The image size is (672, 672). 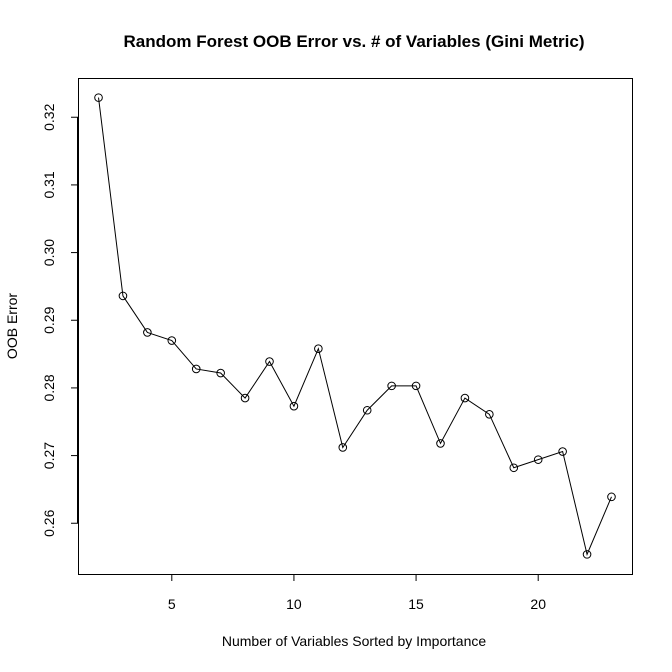 I want to click on y-tick-label: 0.26, so click(x=49, y=522).